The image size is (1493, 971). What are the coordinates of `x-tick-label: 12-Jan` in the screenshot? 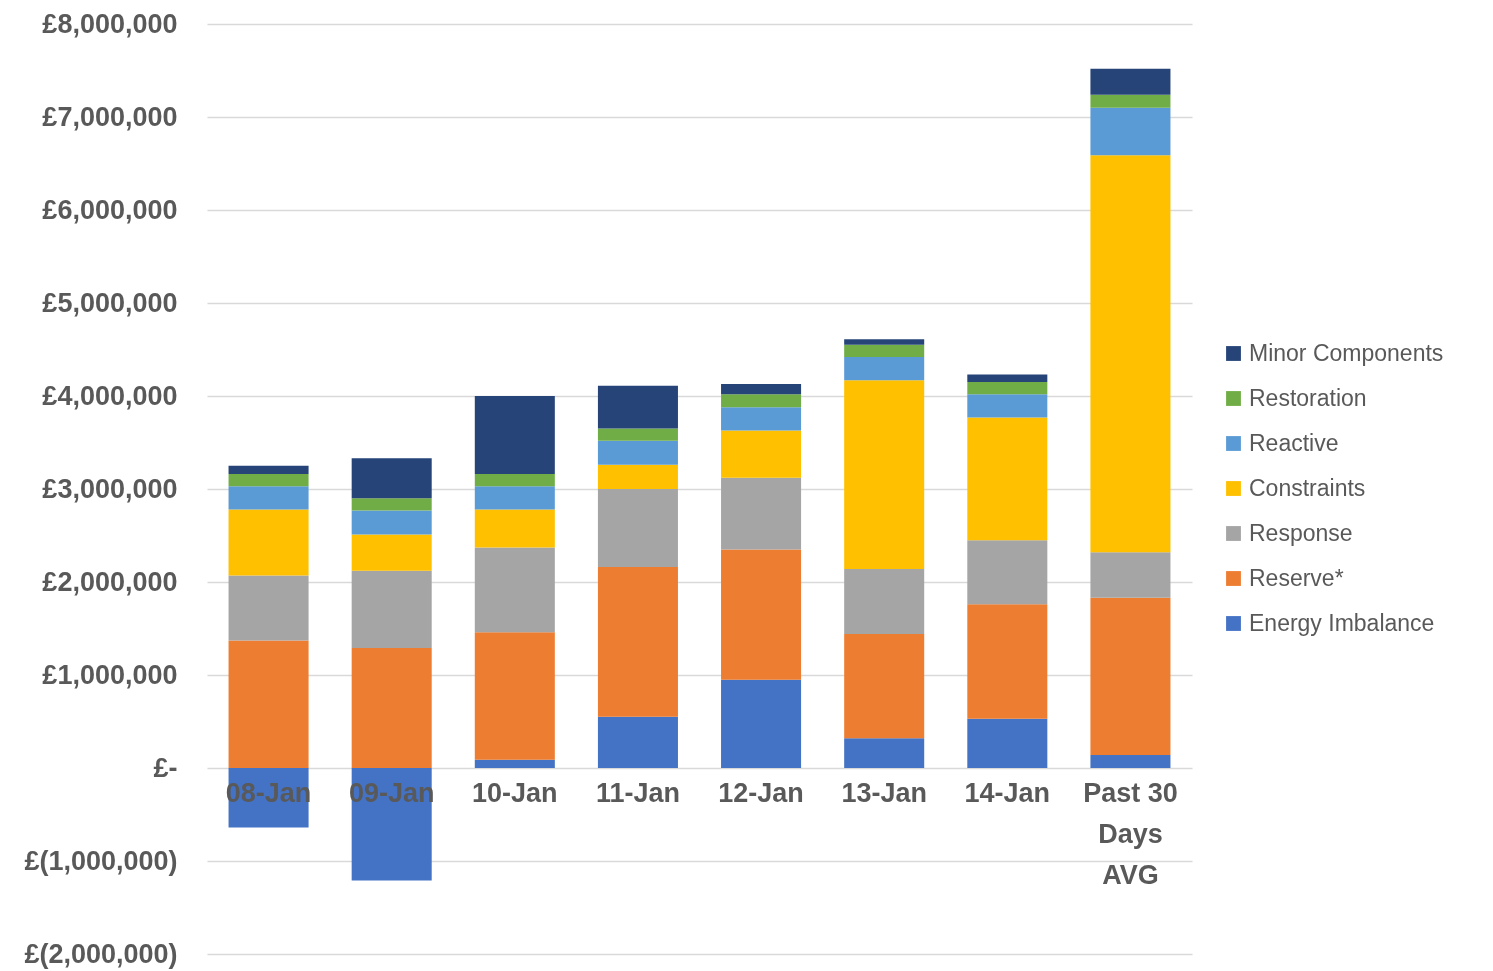 It's located at (761, 792).